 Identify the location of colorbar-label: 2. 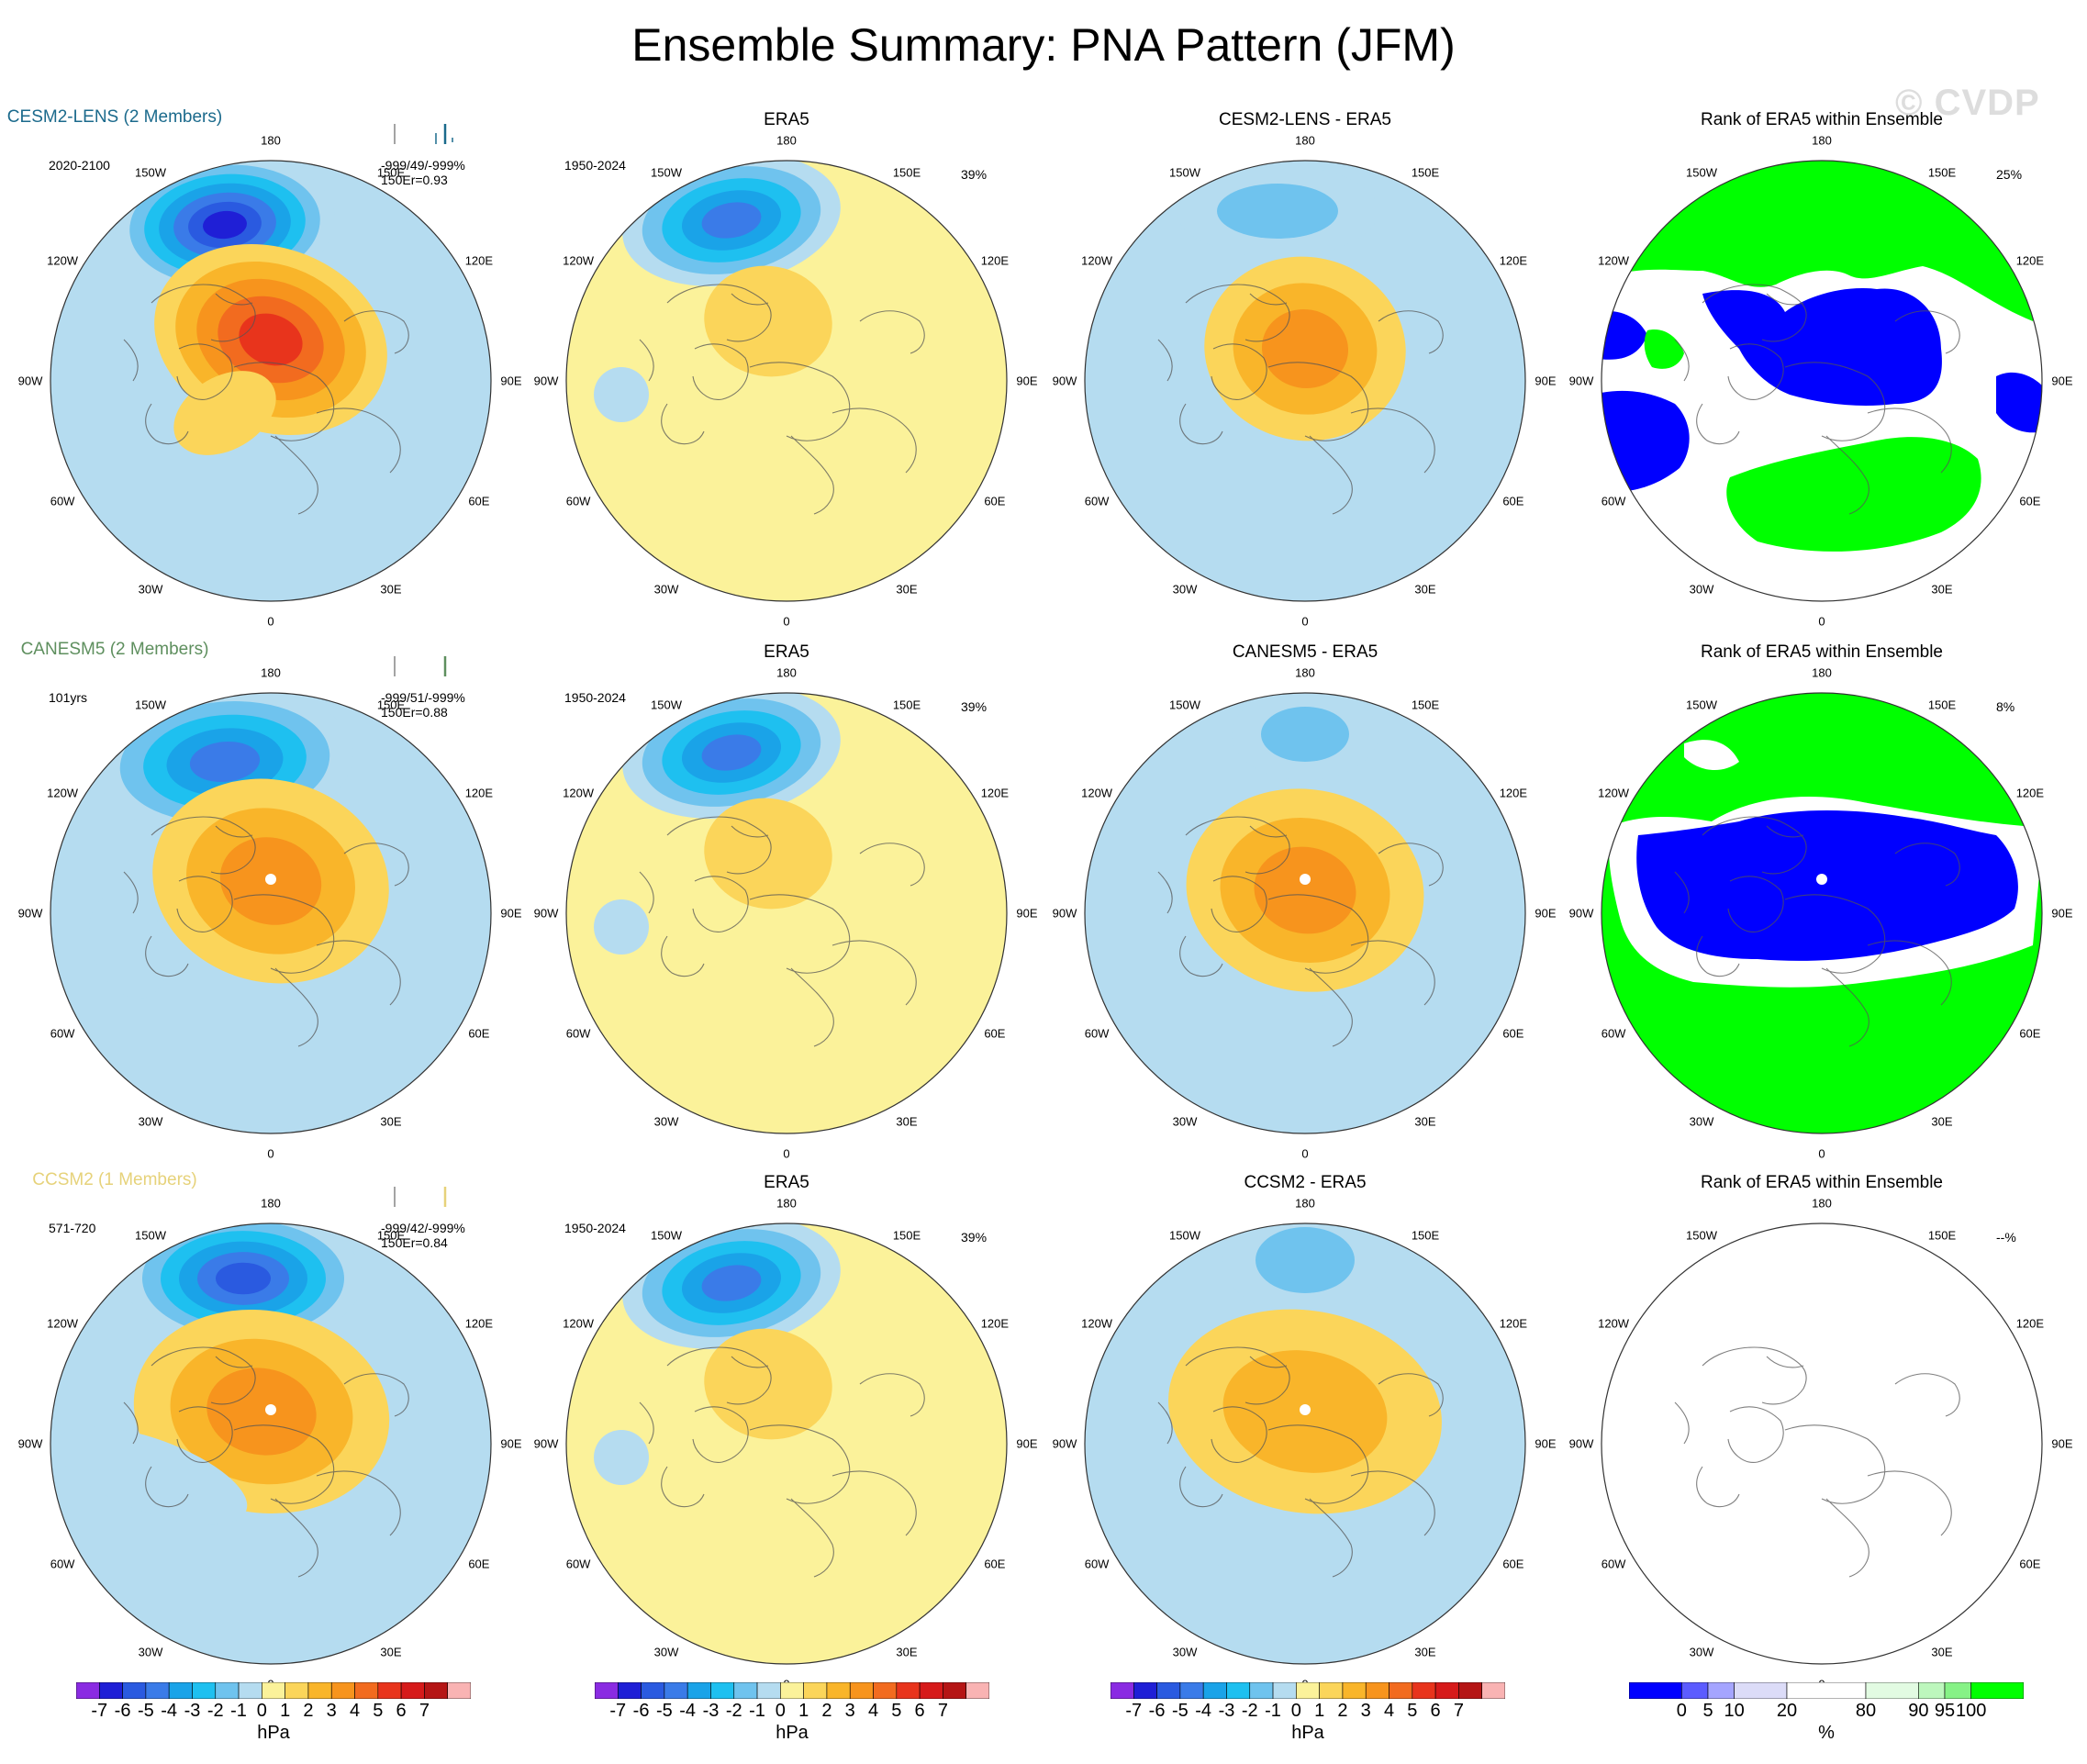
(1342, 1711).